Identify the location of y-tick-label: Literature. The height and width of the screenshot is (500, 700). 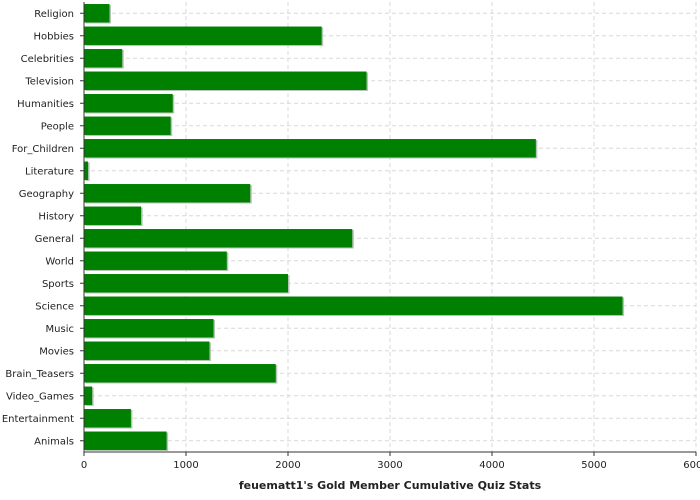
(49, 171).